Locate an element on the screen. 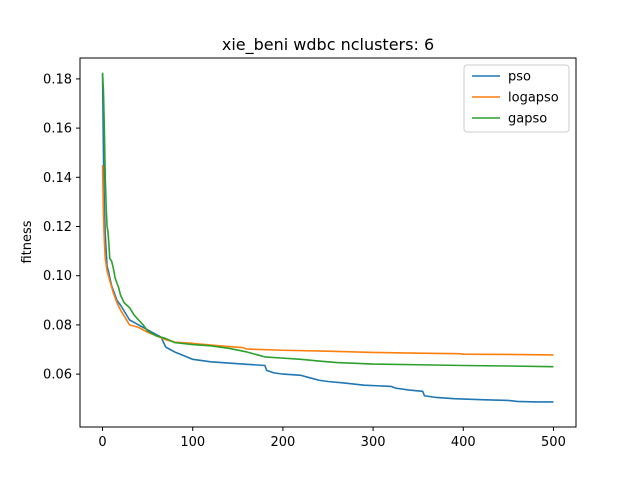 The height and width of the screenshot is (480, 640). x-tick-label: 100 is located at coordinates (192, 442).